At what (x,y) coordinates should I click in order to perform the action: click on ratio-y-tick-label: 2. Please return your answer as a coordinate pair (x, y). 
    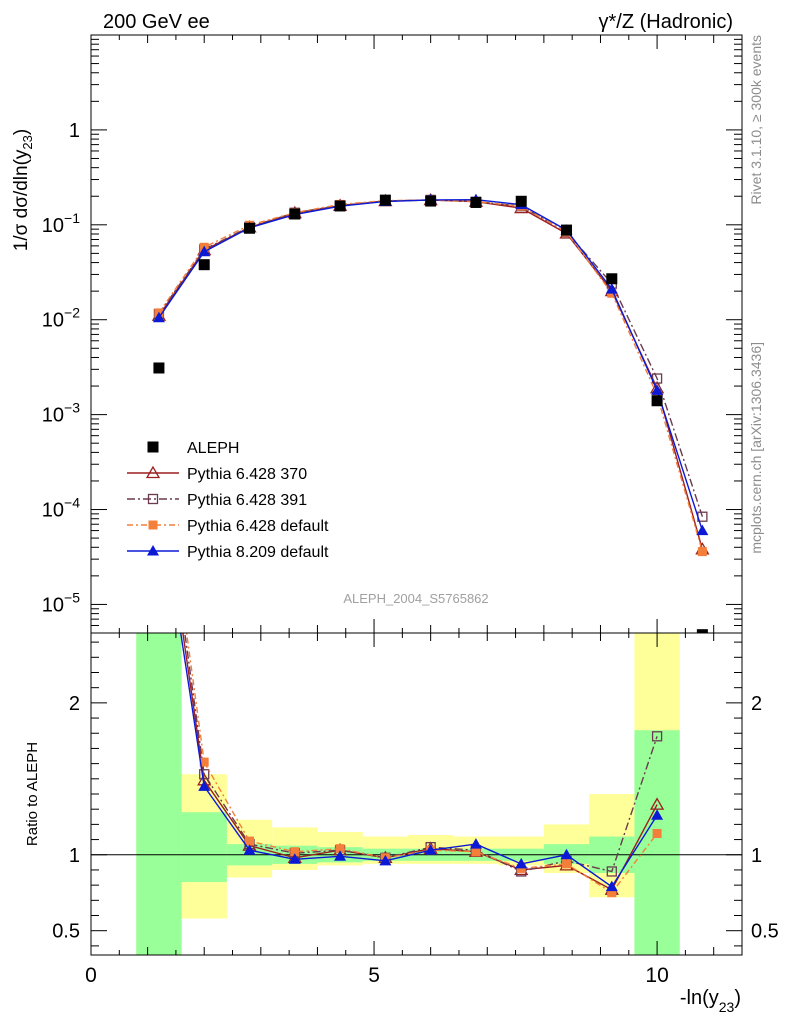
    Looking at the image, I should click on (74, 704).